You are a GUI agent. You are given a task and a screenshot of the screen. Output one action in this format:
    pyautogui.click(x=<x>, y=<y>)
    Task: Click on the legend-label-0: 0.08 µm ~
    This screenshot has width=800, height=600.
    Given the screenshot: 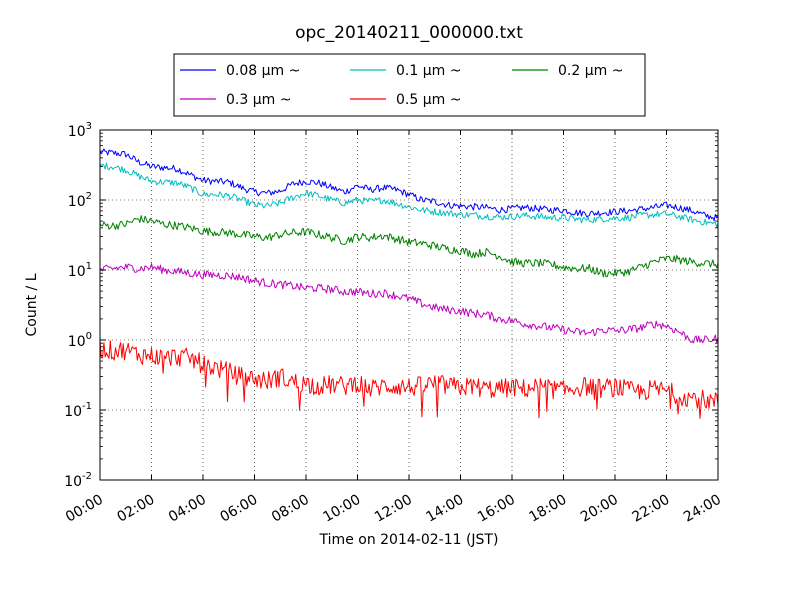 What is the action you would take?
    pyautogui.click(x=263, y=71)
    